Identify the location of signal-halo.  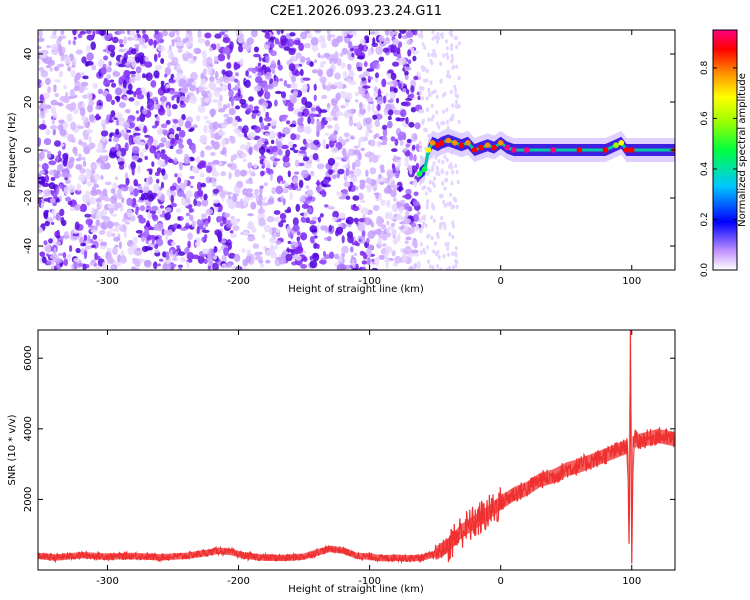
(547, 157).